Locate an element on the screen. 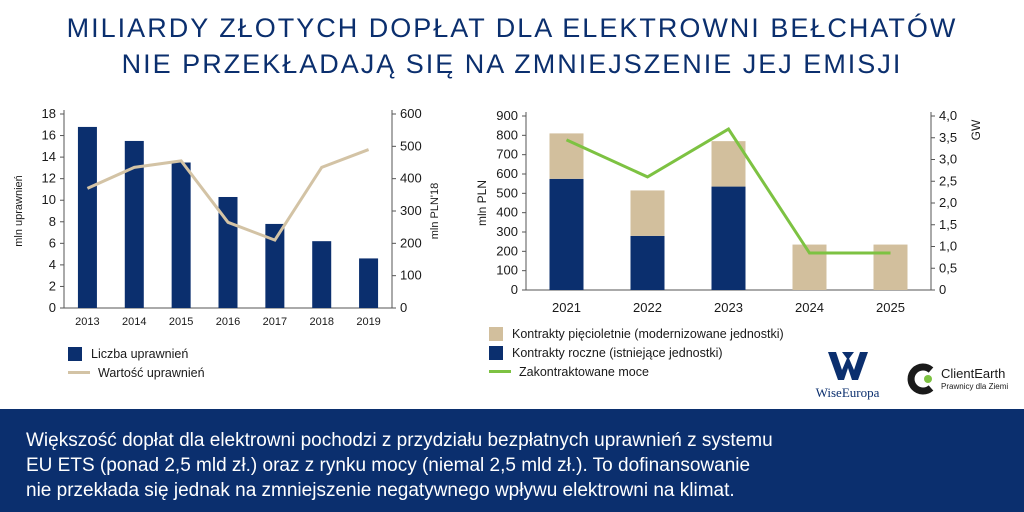  legend-item-allowance-value: Wartość uprawnień is located at coordinates (136, 372).